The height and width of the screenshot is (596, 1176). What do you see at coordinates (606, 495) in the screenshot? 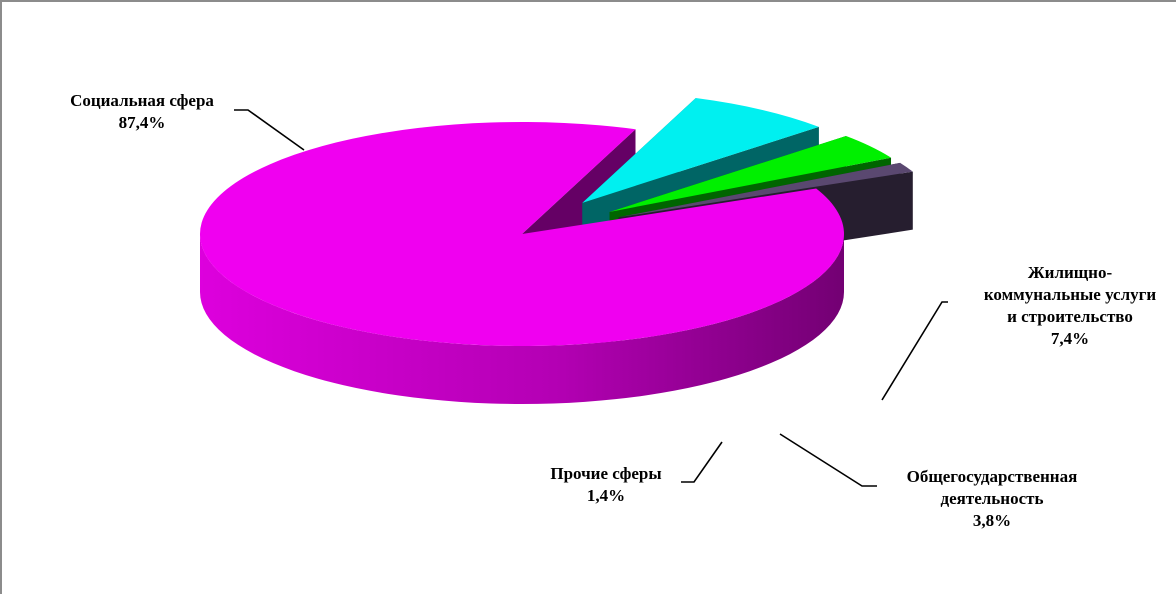
I see `slice-value-label: 1,4%` at bounding box center [606, 495].